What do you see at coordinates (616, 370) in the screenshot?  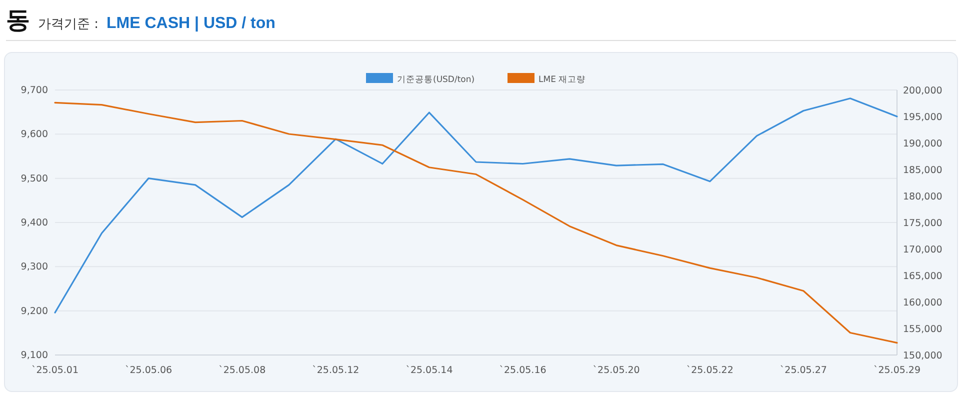 I see `x-tick-label: `25.05.20` at bounding box center [616, 370].